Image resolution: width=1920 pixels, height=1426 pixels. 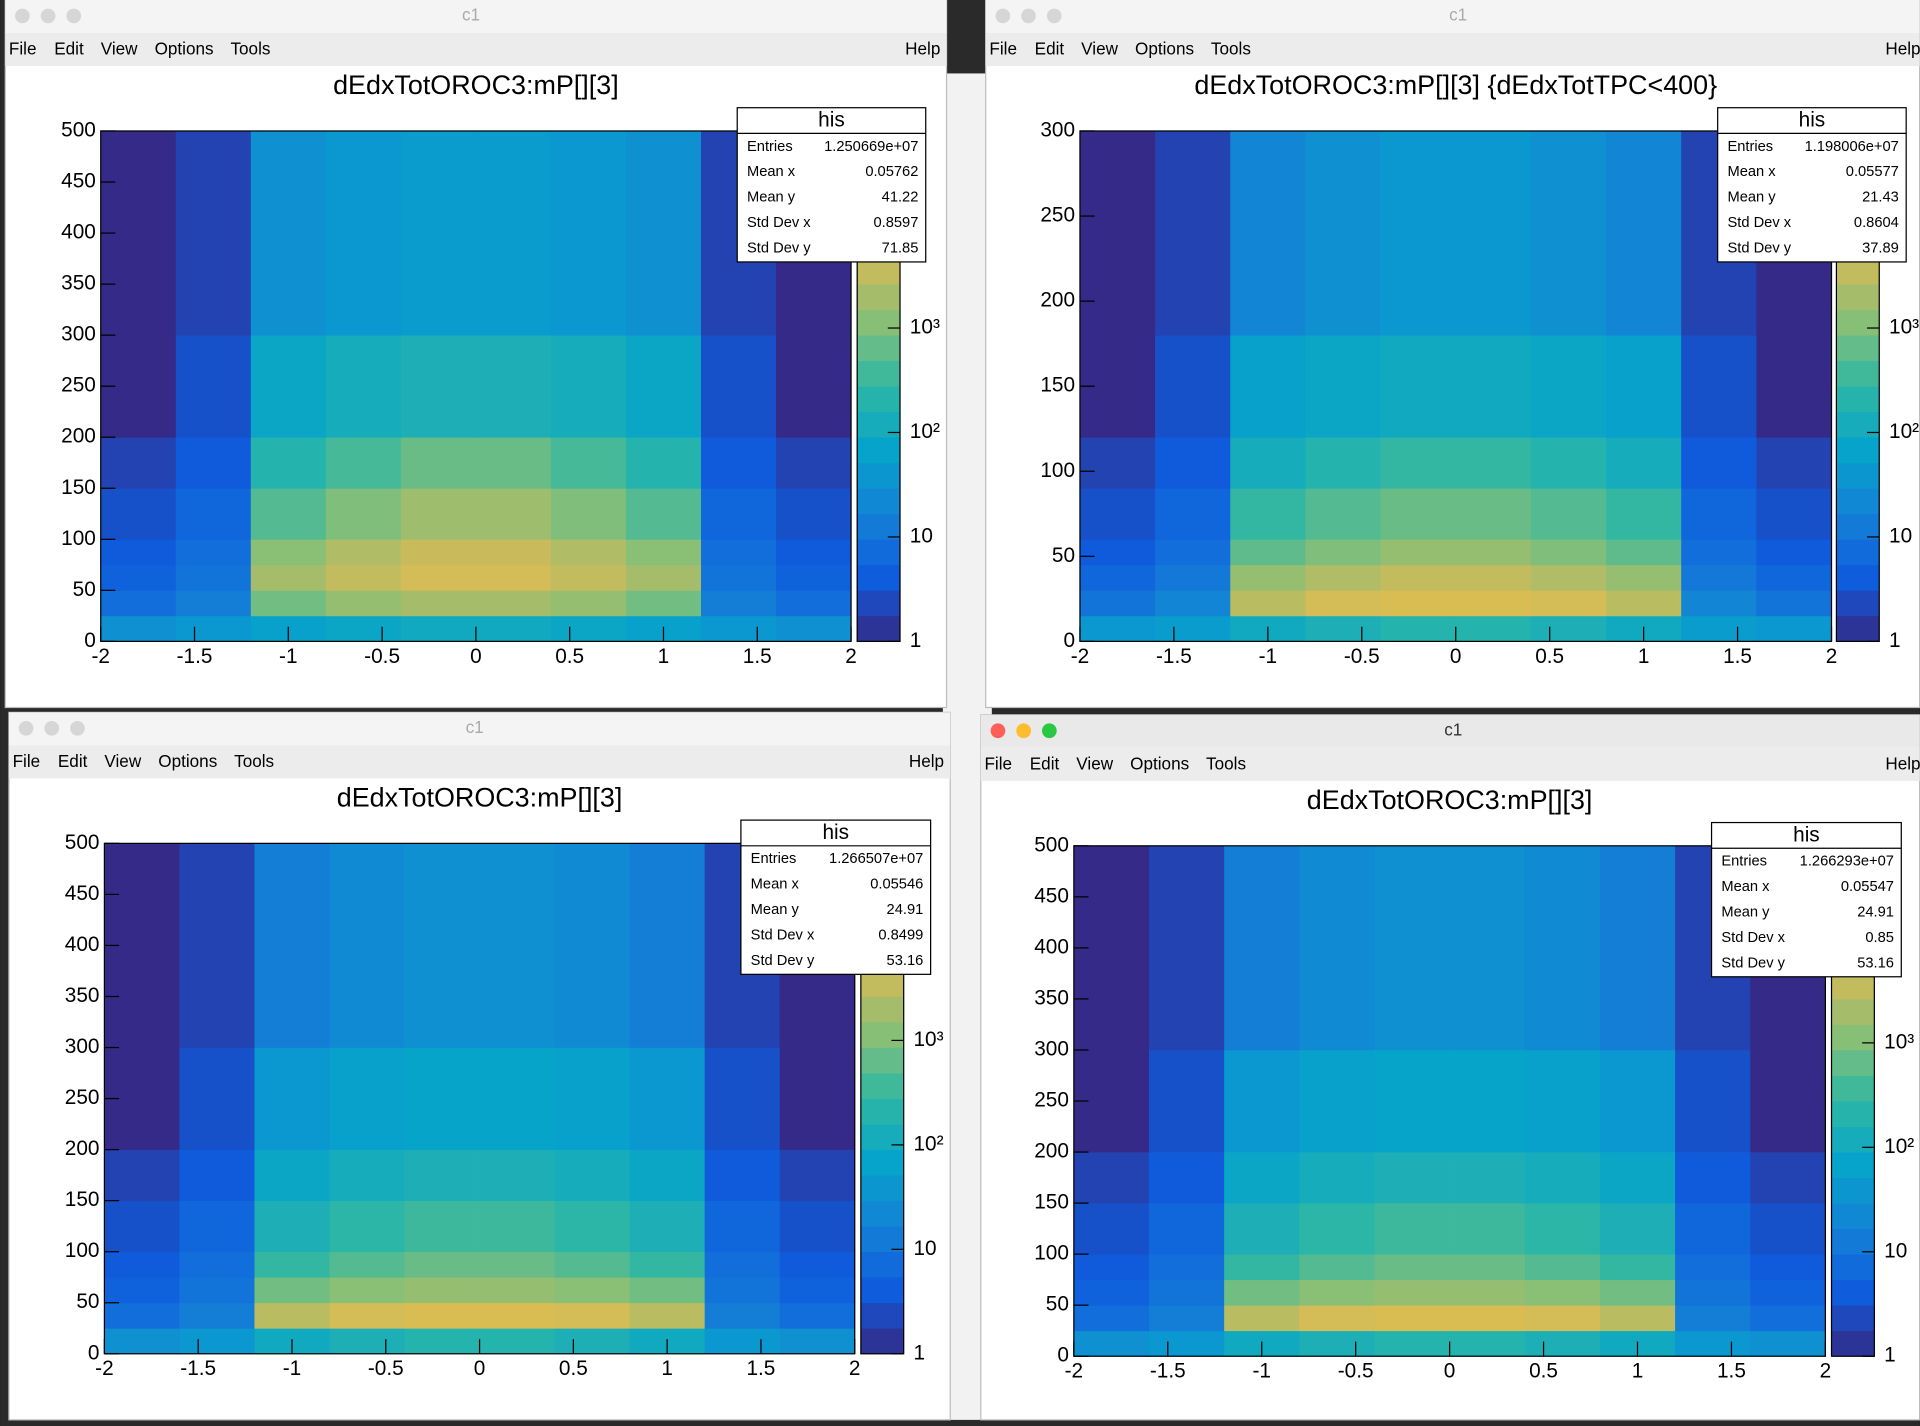 What do you see at coordinates (900, 198) in the screenshot?
I see `stats-value: 41.22` at bounding box center [900, 198].